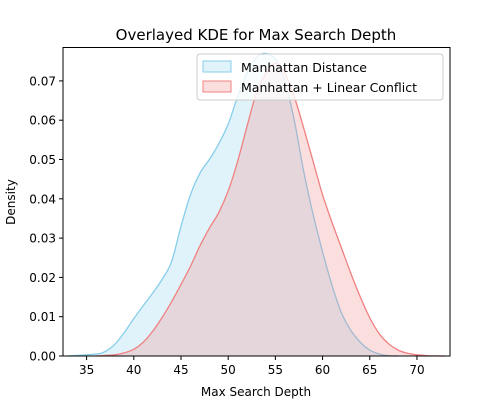 The height and width of the screenshot is (400, 500). I want to click on x-tick-label: 35, so click(86, 370).